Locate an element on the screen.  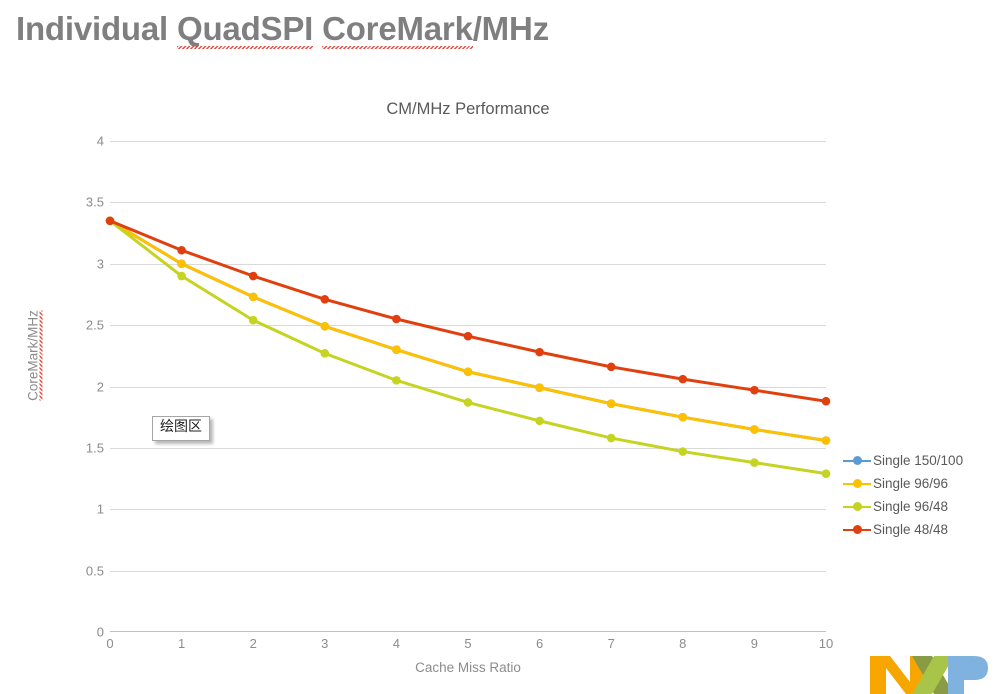
page-title-part-4: /MHz is located at coordinates (510, 28).